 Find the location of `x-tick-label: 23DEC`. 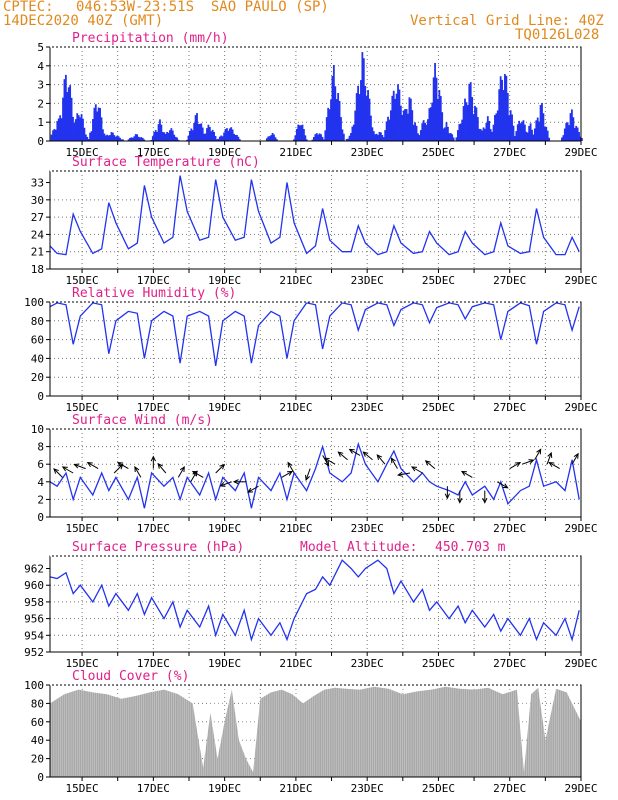

x-tick-label: 23DEC is located at coordinates (367, 788).